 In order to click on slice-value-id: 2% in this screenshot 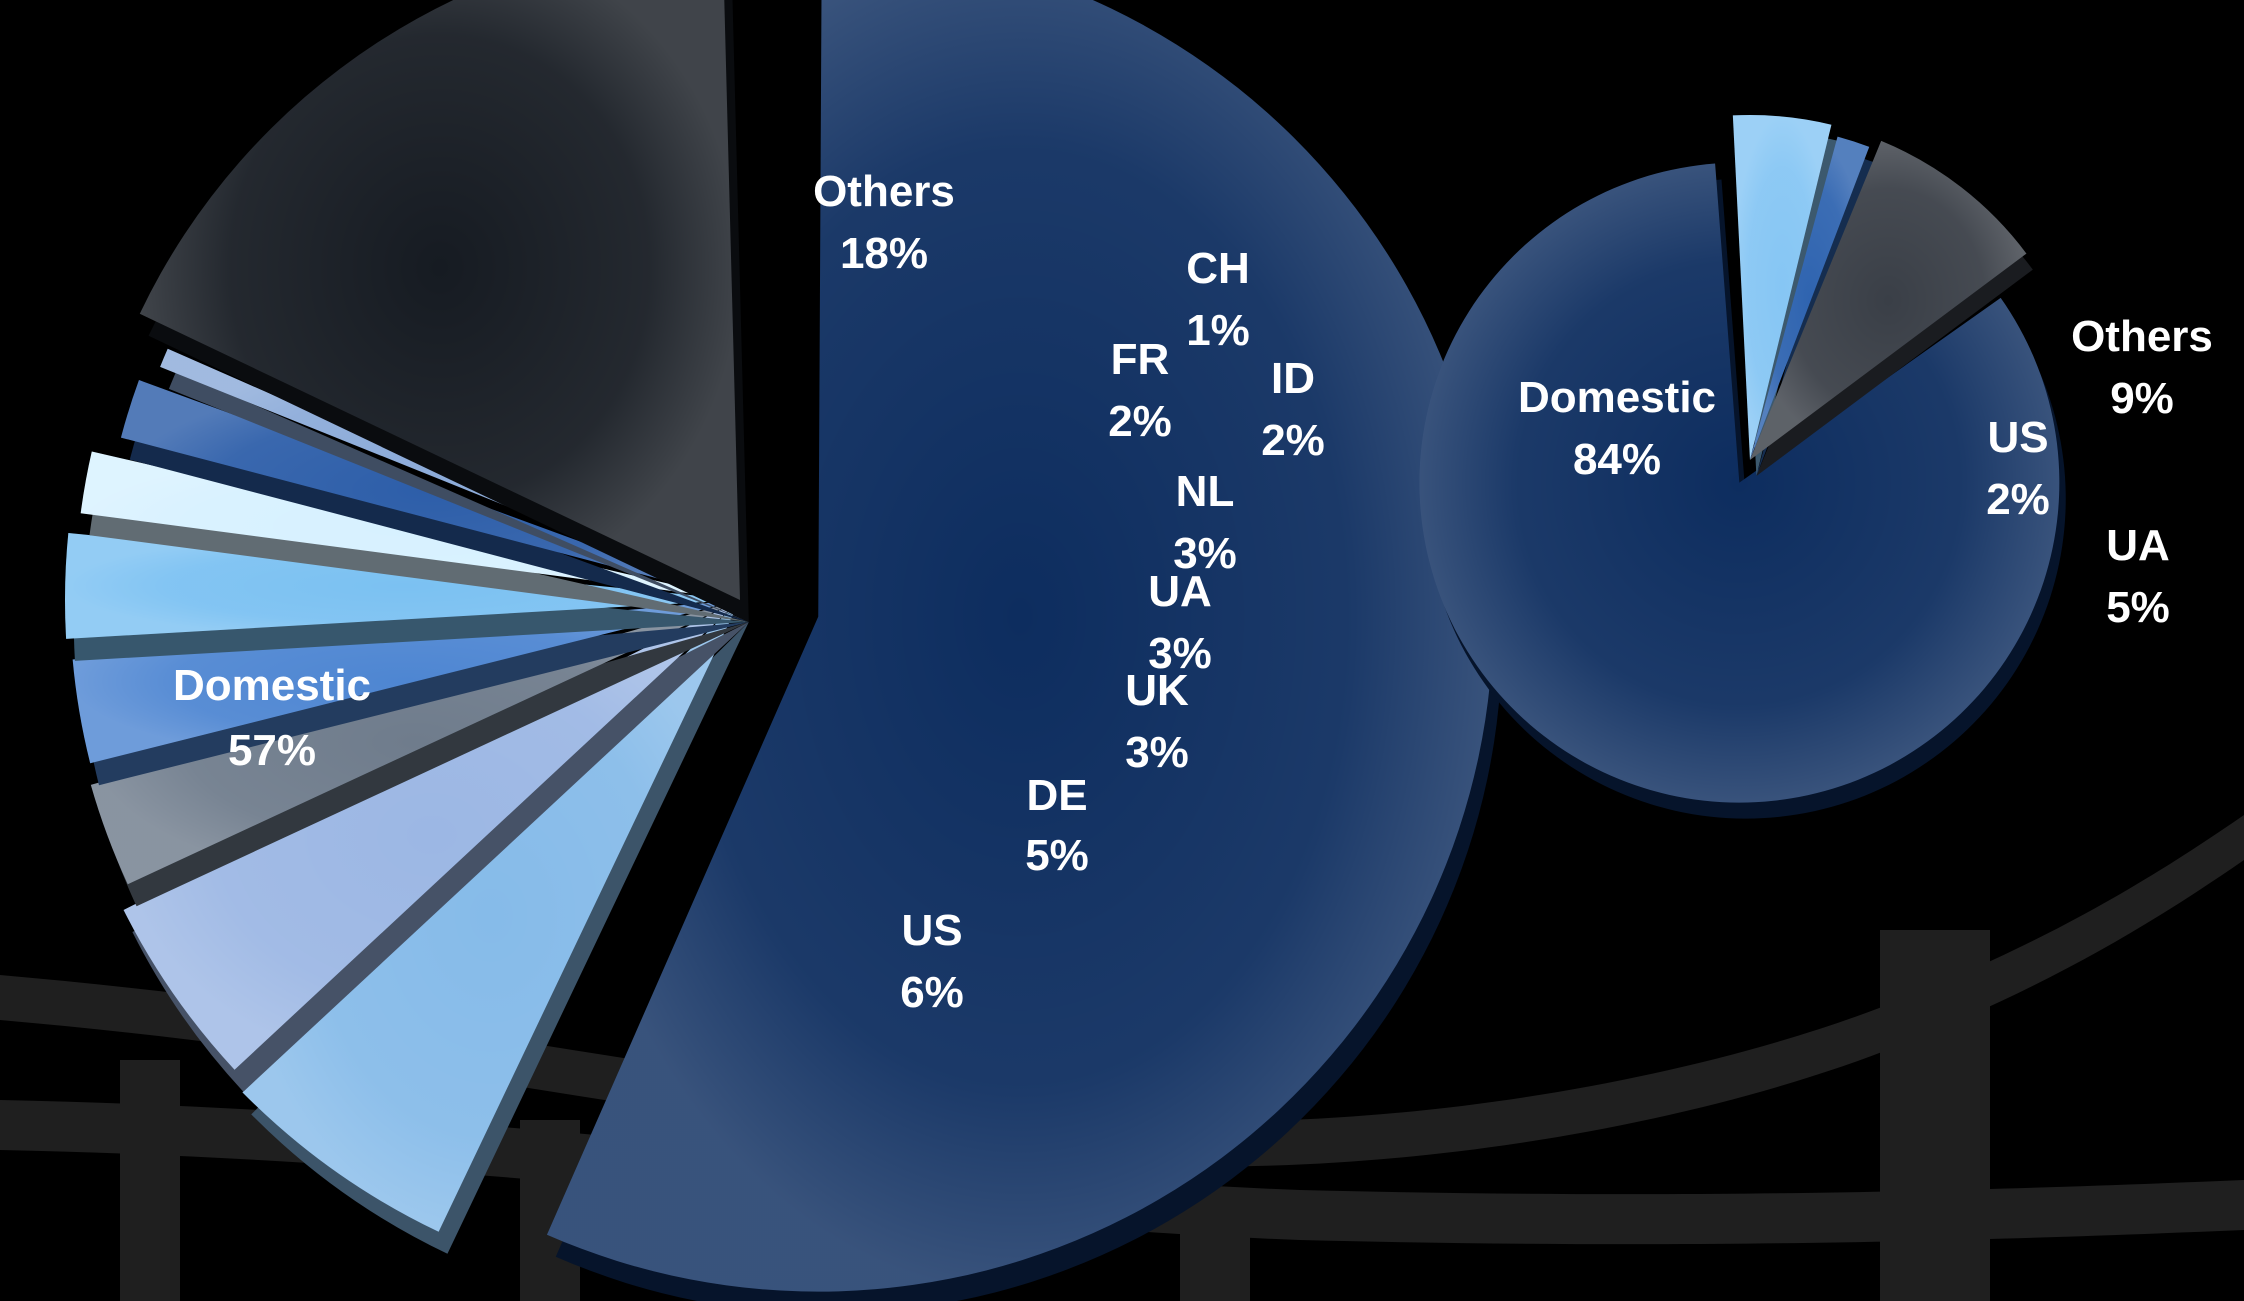, I will do `click(1293, 440)`.